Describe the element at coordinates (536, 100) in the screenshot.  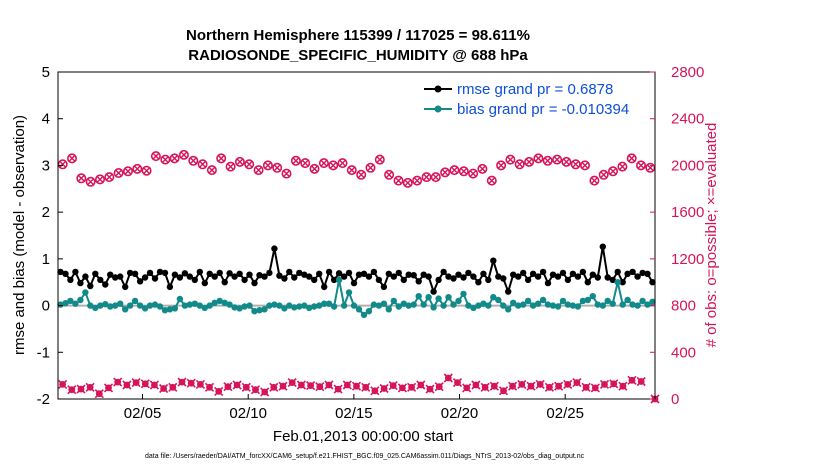
I see `legend-box` at that location.